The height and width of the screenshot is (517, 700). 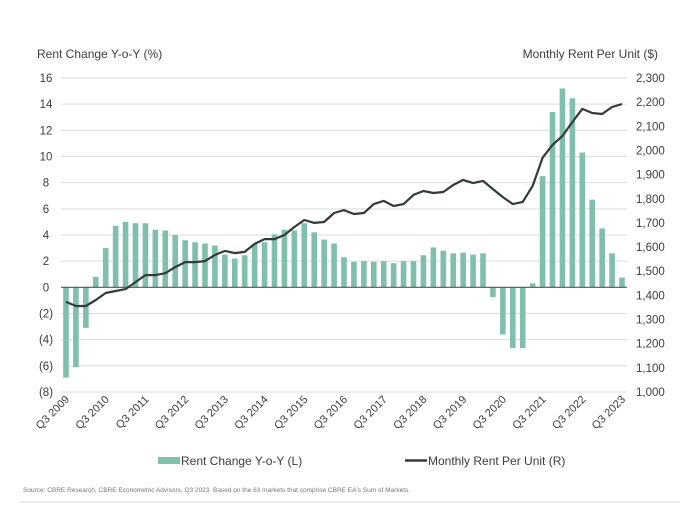 I want to click on right-tick-label: 2,300, so click(x=650, y=79).